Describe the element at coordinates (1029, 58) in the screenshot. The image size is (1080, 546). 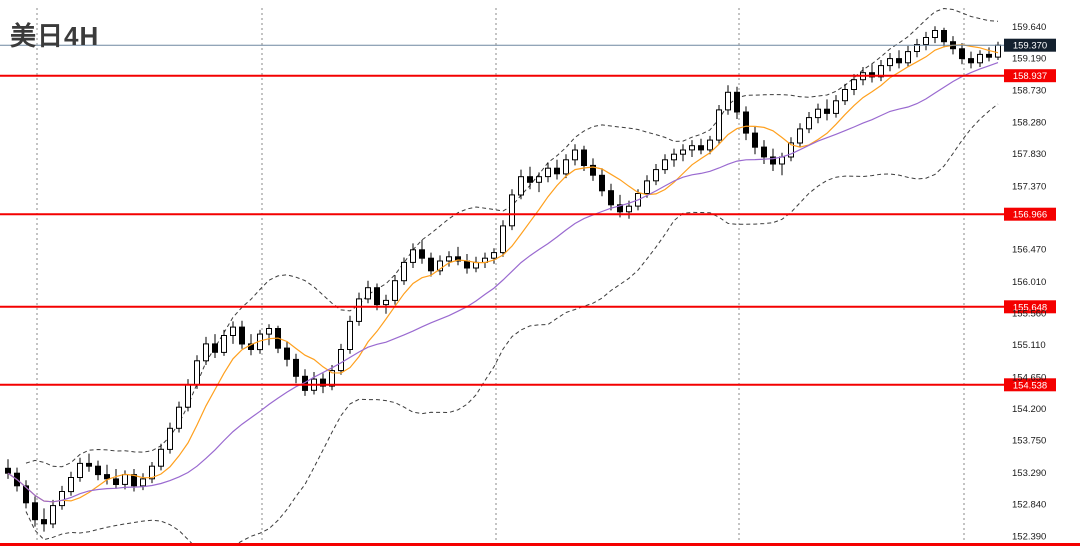
I see `price-tick-label: 159.190` at that location.